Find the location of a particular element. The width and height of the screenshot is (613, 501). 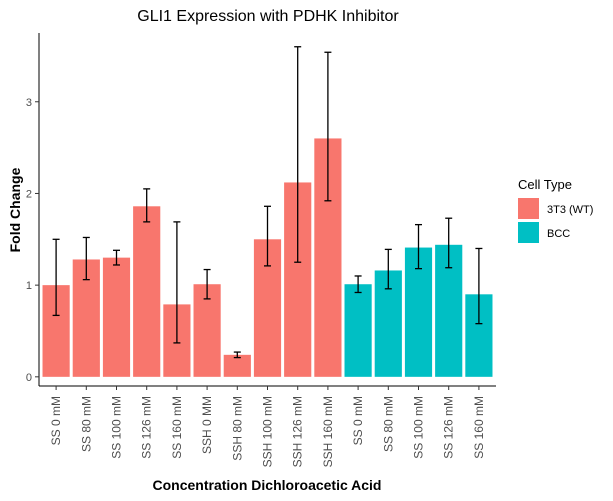

x-axis-title: Concentration Dichloroacetic Acid is located at coordinates (267, 485).